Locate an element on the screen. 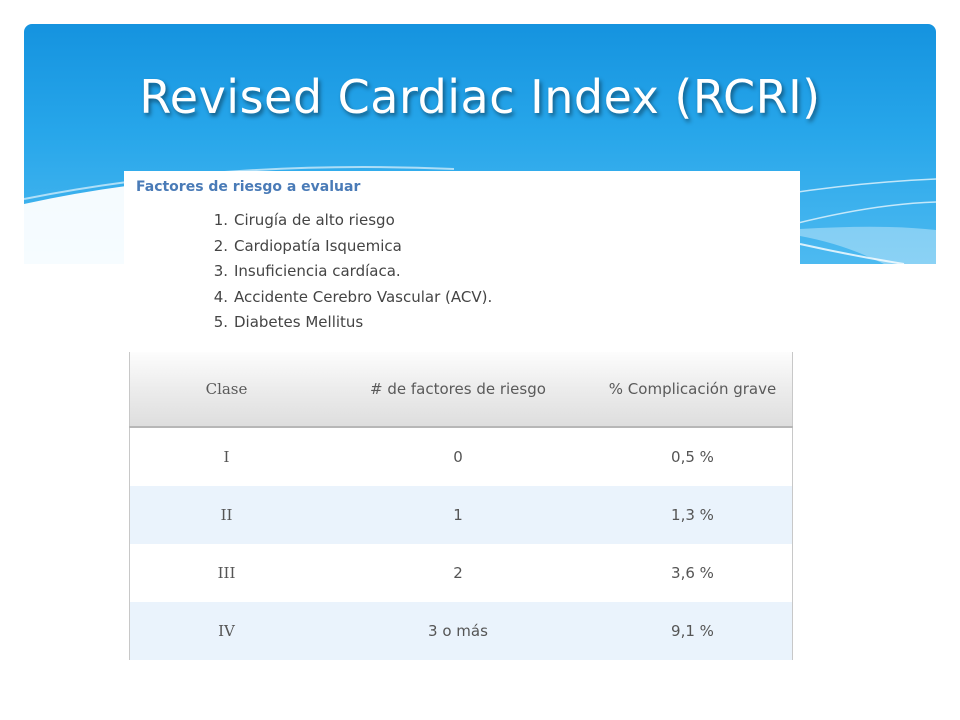  cell-clase: I is located at coordinates (226, 457).